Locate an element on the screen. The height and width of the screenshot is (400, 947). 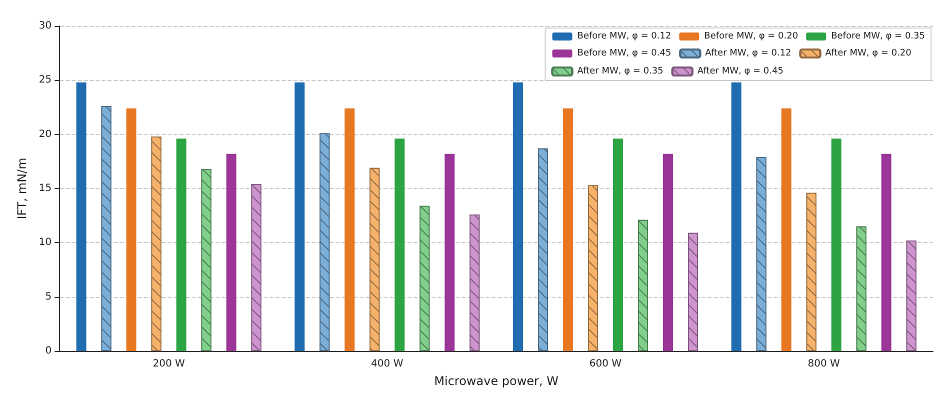
legend-label: After MW, φ = 0.35 is located at coordinates (620, 71).